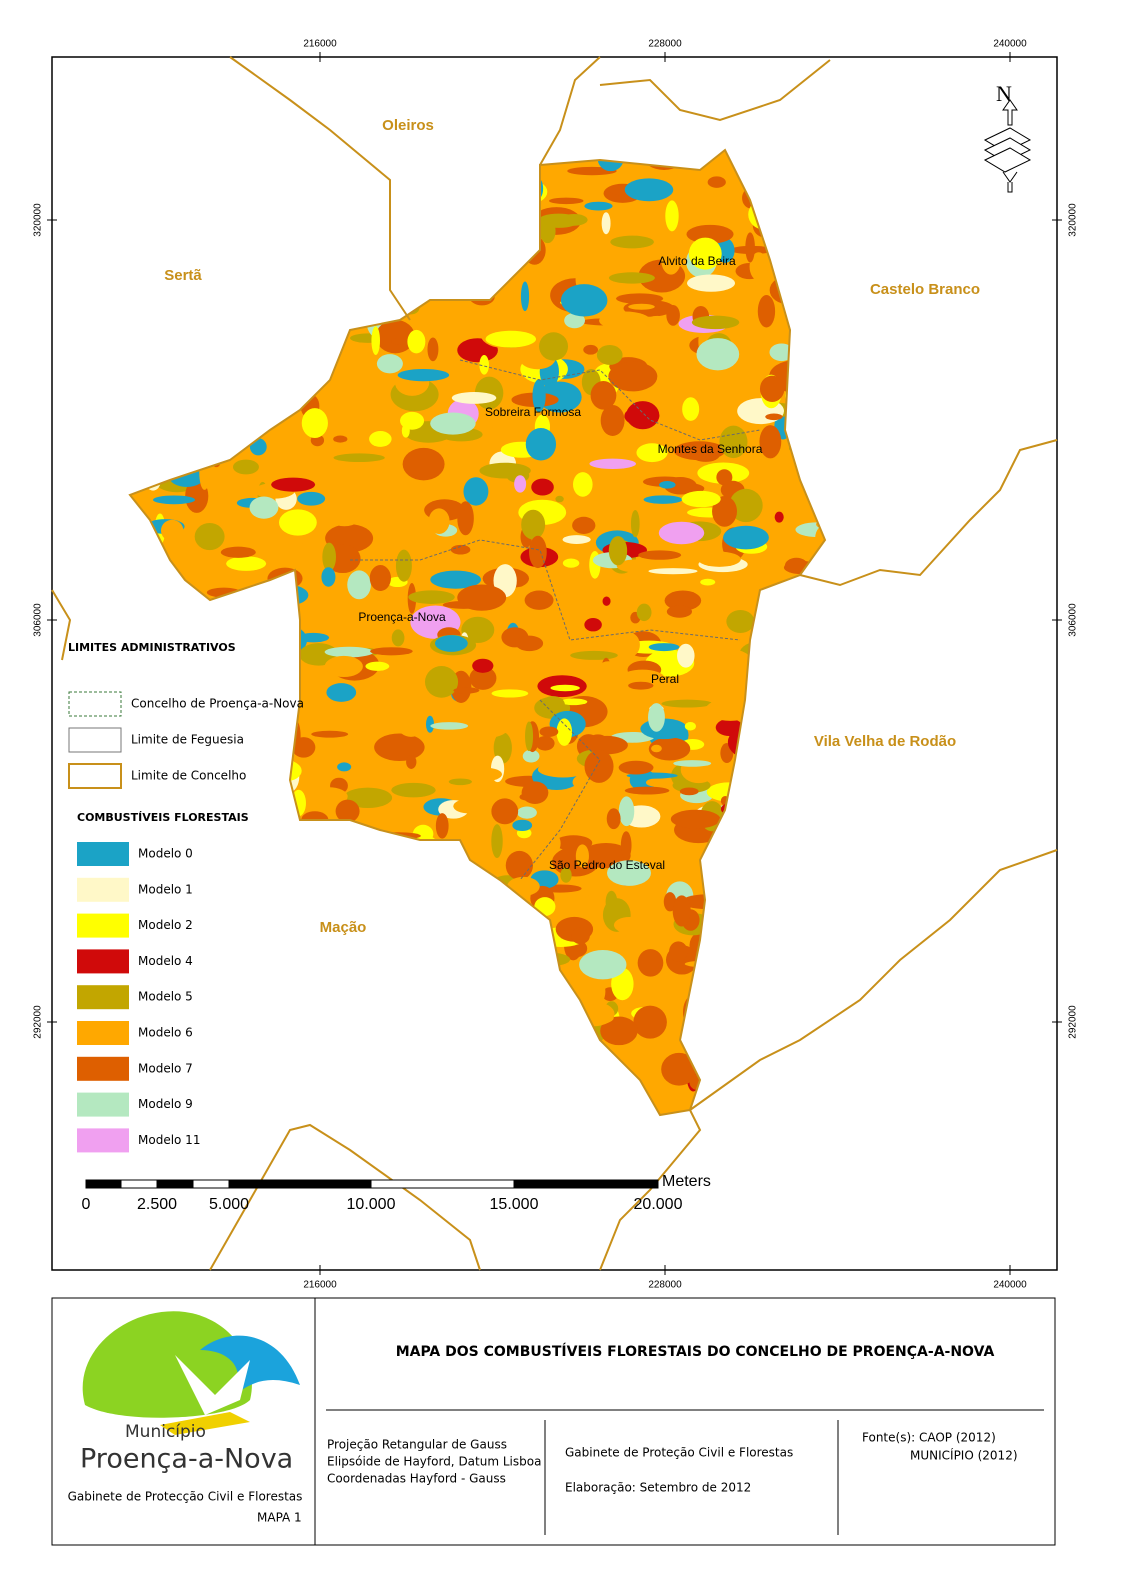 This screenshot has height=1587, width=1122. I want to click on scale-label: 0, so click(86, 1204).